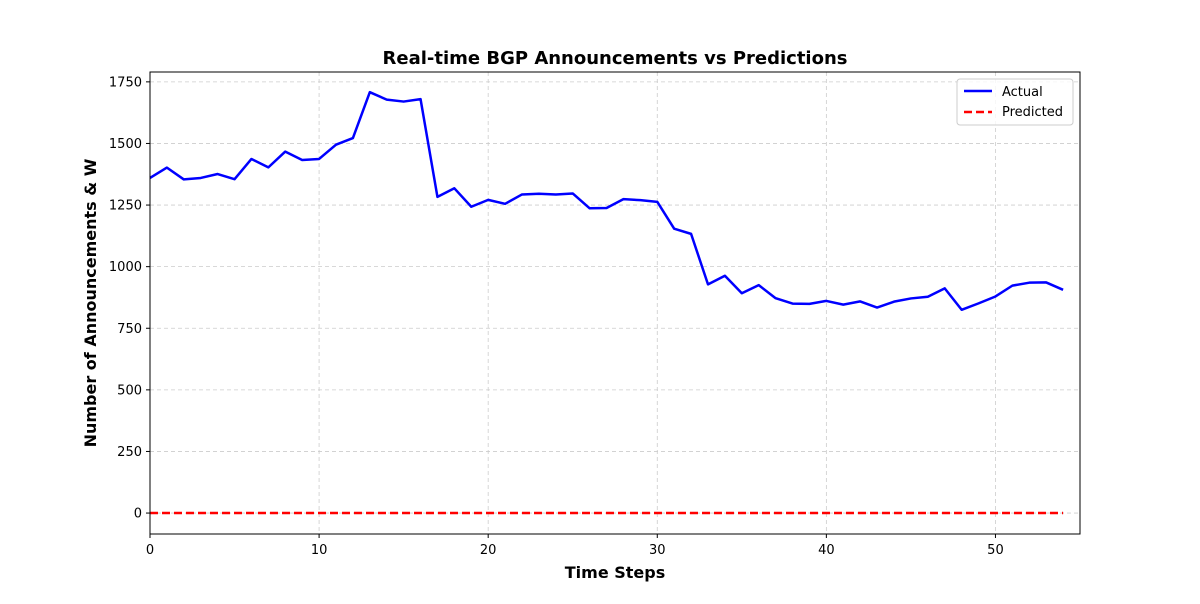 This screenshot has height=604, width=1200. What do you see at coordinates (138, 514) in the screenshot?
I see `y-tick-label: 0` at bounding box center [138, 514].